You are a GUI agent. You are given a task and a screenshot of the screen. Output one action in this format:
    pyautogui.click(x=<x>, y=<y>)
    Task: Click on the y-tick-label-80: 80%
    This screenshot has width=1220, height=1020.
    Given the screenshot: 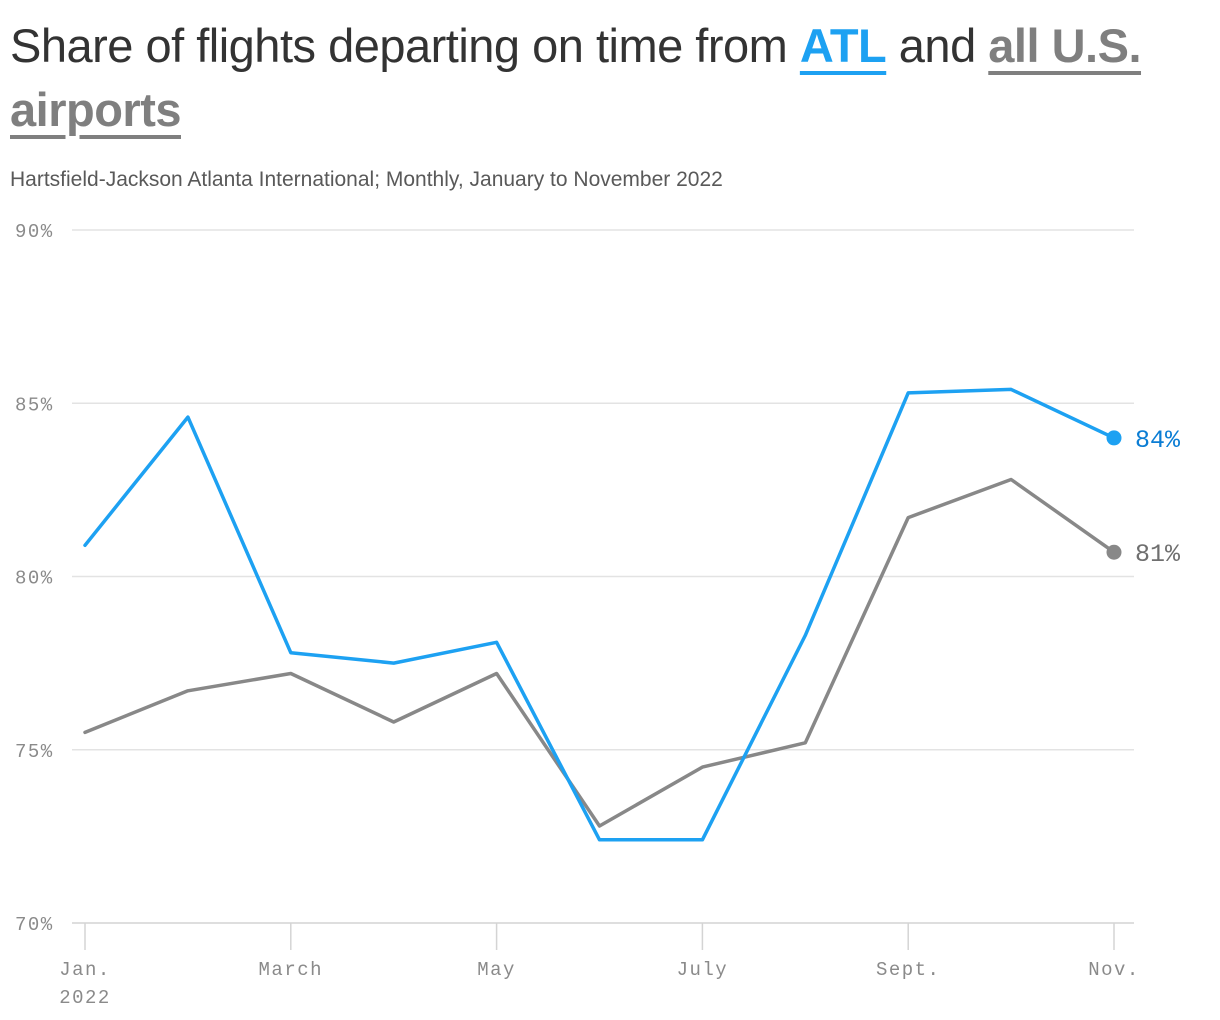 What is the action you would take?
    pyautogui.click(x=34, y=579)
    